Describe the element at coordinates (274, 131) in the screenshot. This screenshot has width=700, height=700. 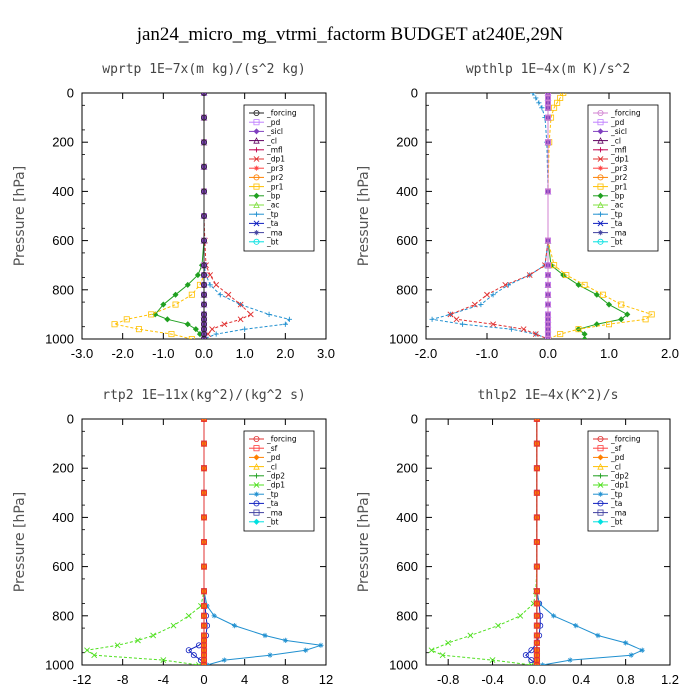
I see `legend-label: _sicl` at that location.